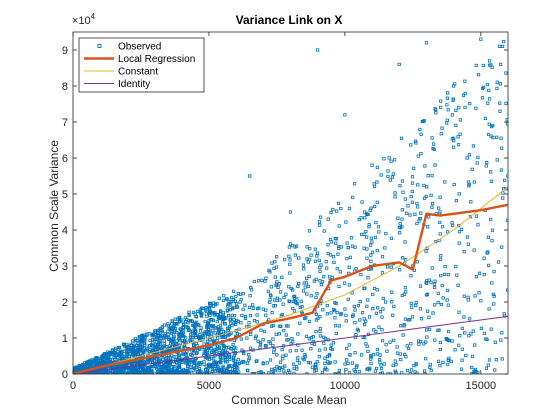  Describe the element at coordinates (288, 400) in the screenshot. I see `x-axis-label: Common Scale Mean` at that location.